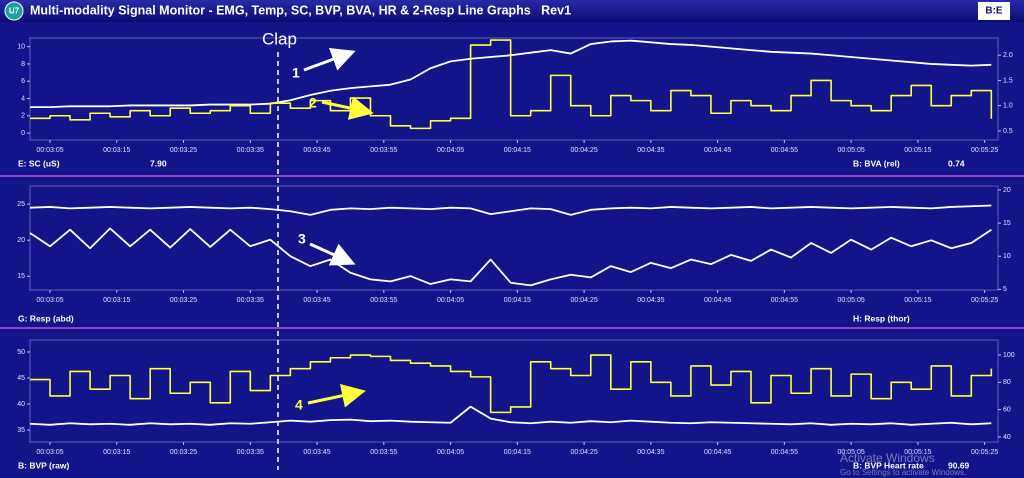 The image size is (1024, 478). What do you see at coordinates (43, 465) in the screenshot?
I see `series-label: B: BVP (raw)` at bounding box center [43, 465].